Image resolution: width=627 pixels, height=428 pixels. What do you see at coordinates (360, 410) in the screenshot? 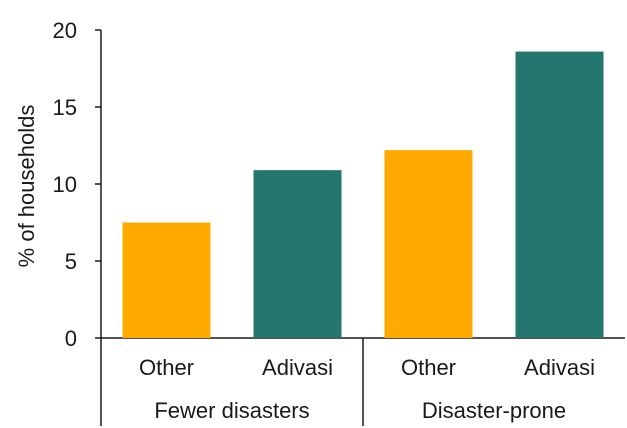
I see `group-labels: Fewer disasters Disaster-prone` at bounding box center [360, 410].